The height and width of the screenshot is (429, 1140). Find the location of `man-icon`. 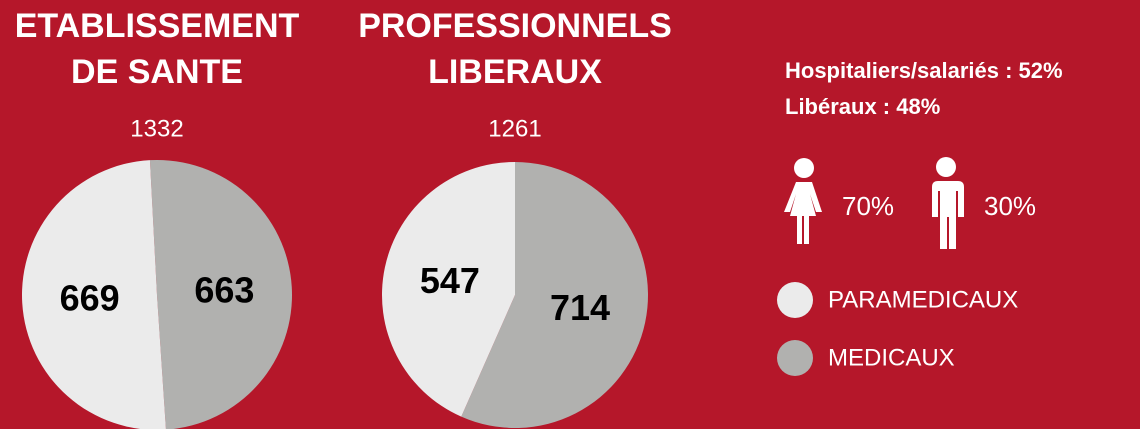

man-icon is located at coordinates (948, 203).